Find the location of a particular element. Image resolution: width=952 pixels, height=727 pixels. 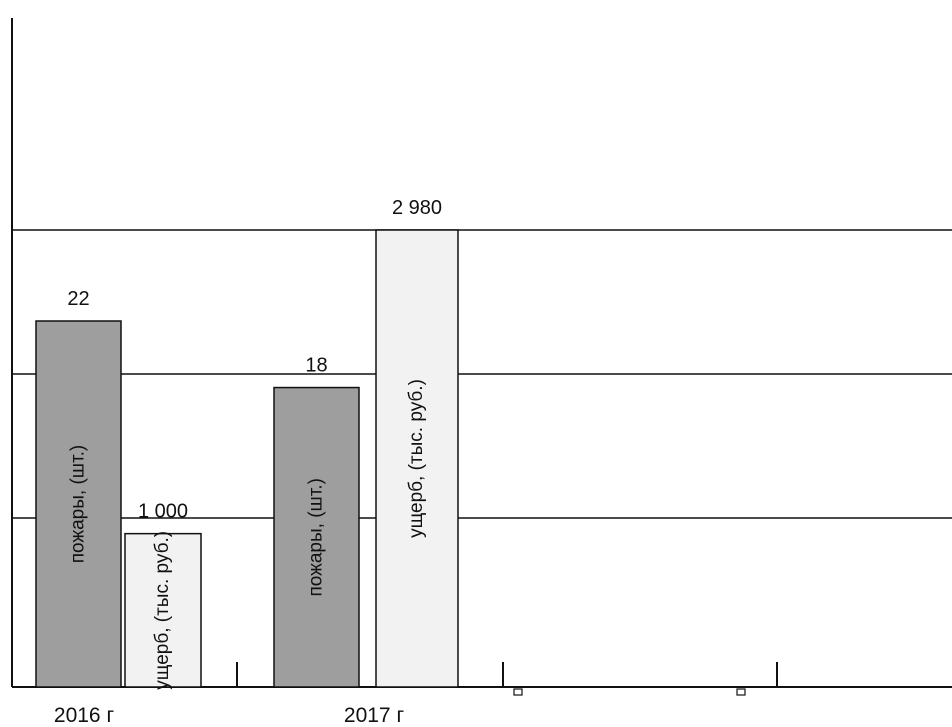

data-label: 1 000 is located at coordinates (163, 512).